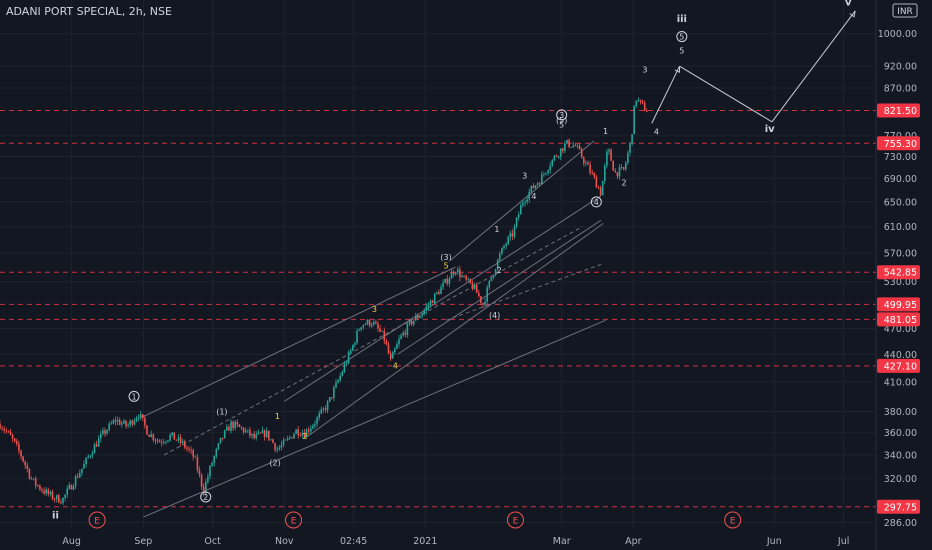 The image size is (932, 550). Describe the element at coordinates (305, 436) in the screenshot. I see `wave-label: 2` at that location.